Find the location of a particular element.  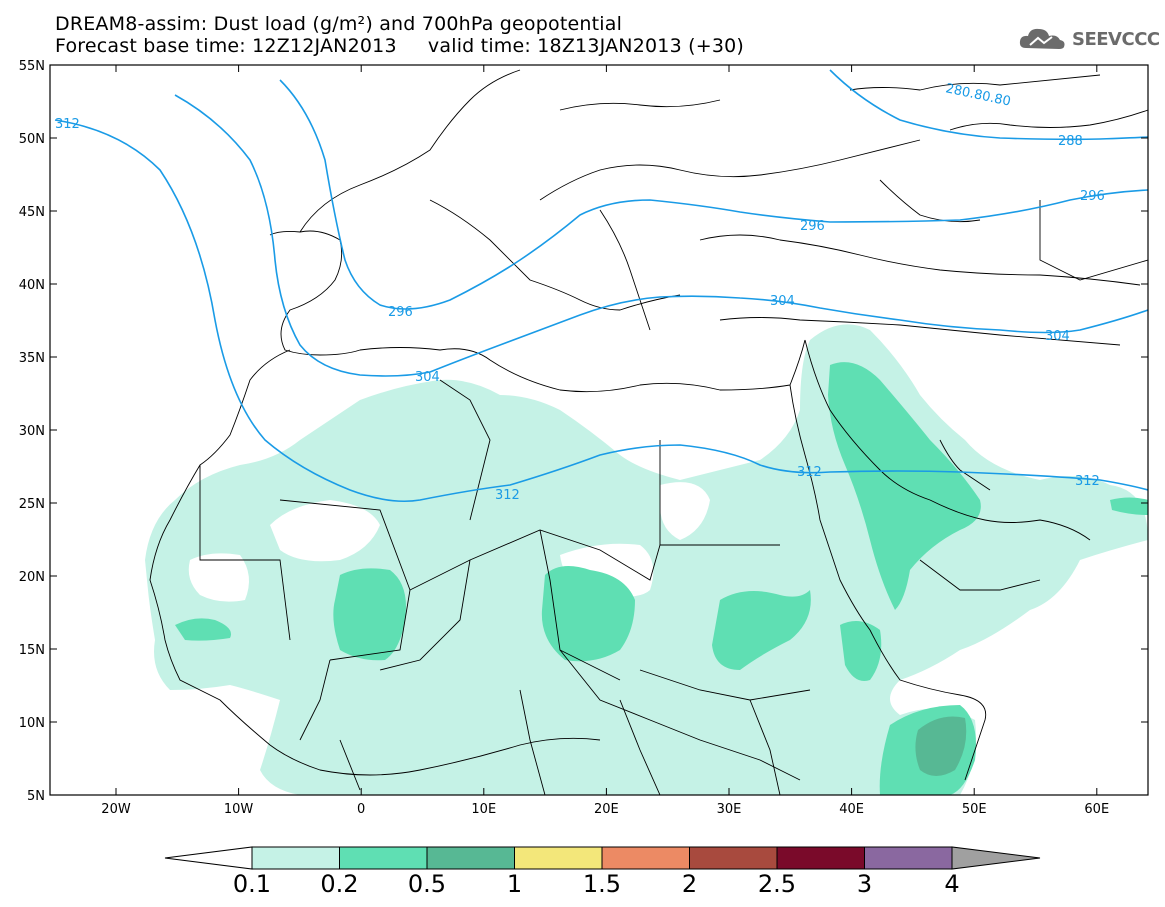

colorbar-tick-label: 2 is located at coordinates (689, 884).